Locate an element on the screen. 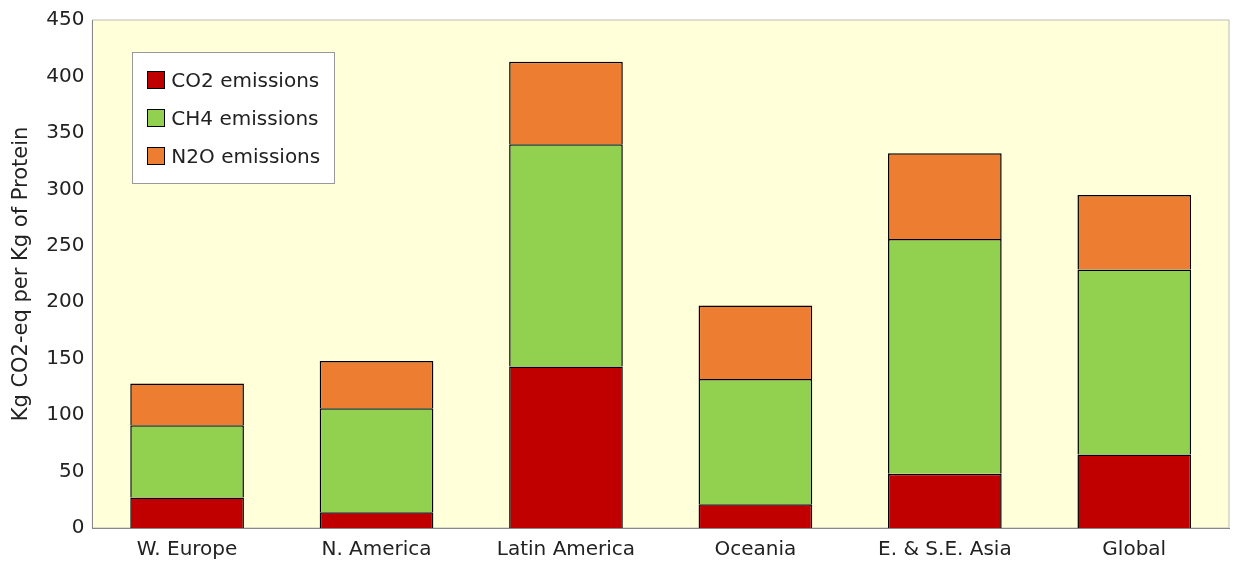 This screenshot has width=1239, height=577. y-tick-label: 200 is located at coordinates (65, 300).